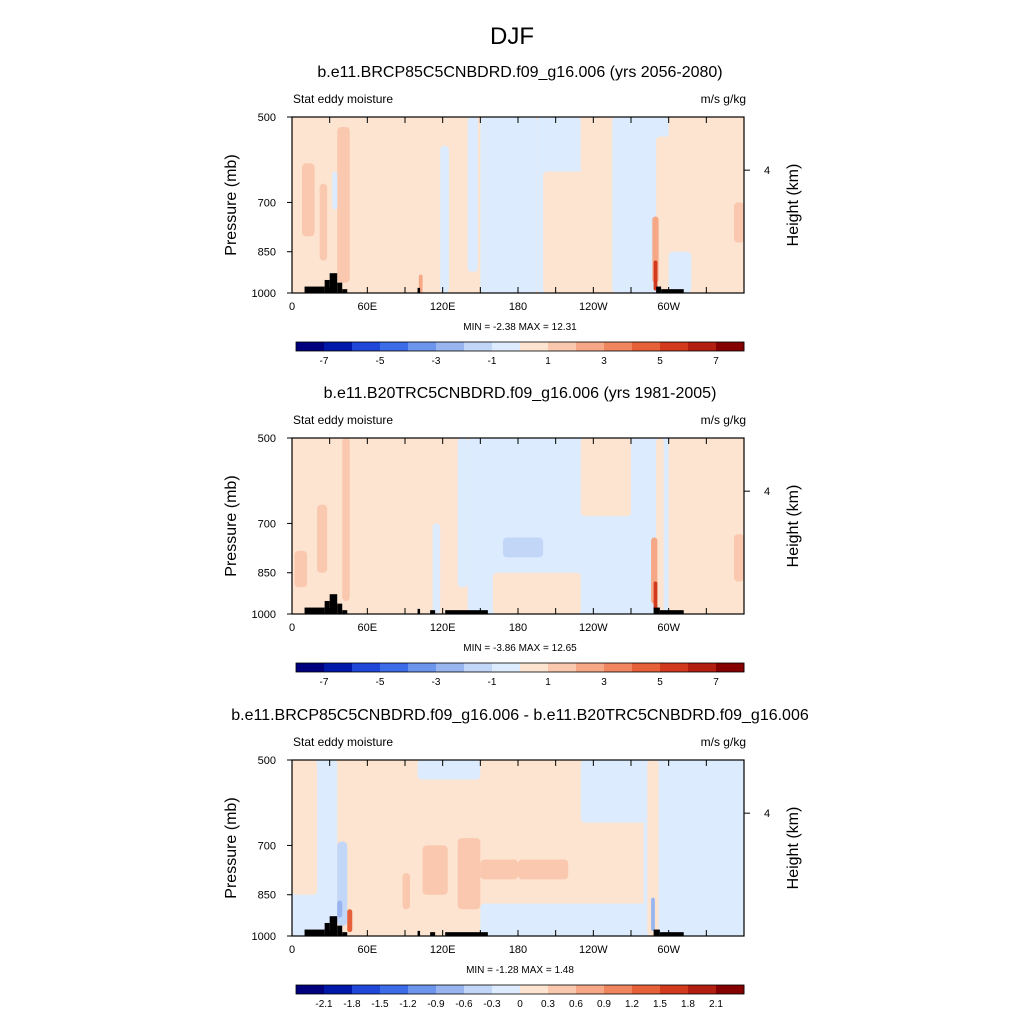 The height and width of the screenshot is (1024, 1024). Describe the element at coordinates (352, 1004) in the screenshot. I see `colorbar-label: -1.8` at that location.